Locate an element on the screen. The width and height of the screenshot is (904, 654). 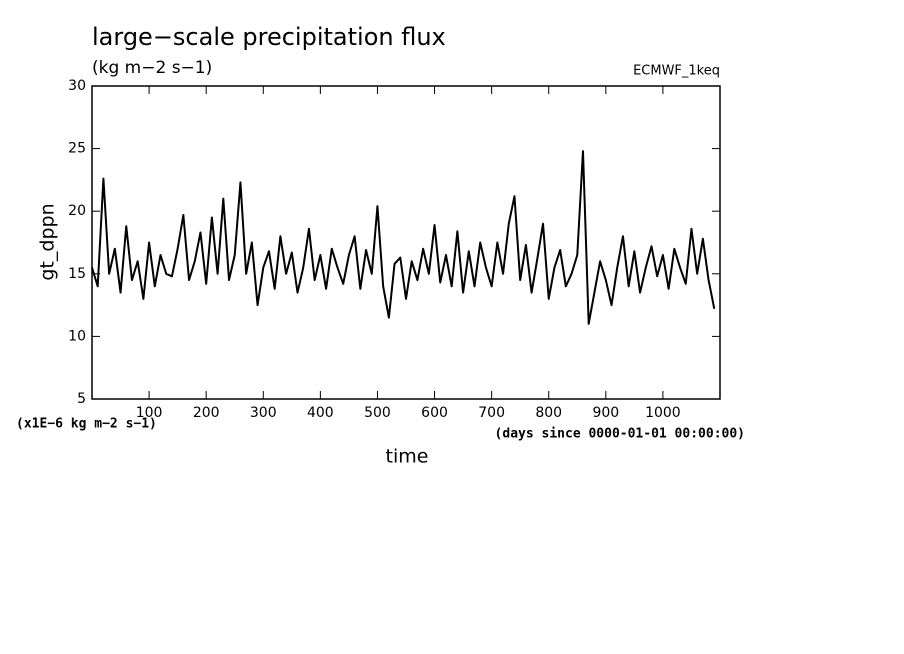
x-tick-label: 500 is located at coordinates (377, 413).